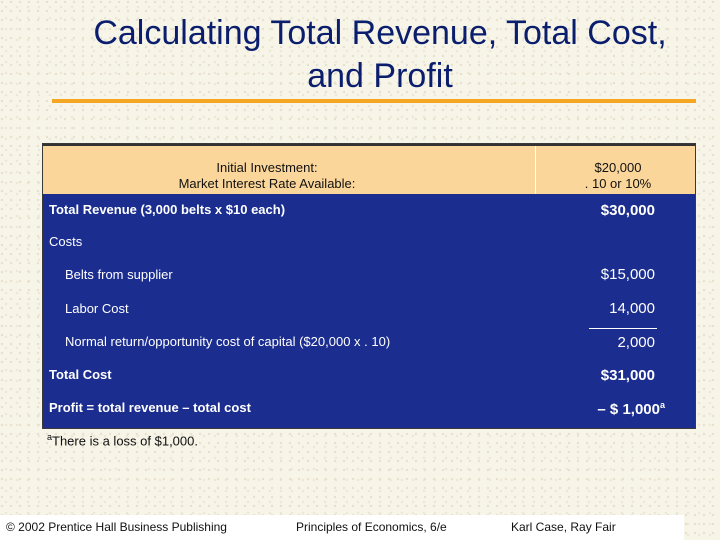 Image resolution: width=720 pixels, height=540 pixels. What do you see at coordinates (116, 527) in the screenshot?
I see `footer-copyright: © 2002 Prentice Hall Business Publishing` at bounding box center [116, 527].